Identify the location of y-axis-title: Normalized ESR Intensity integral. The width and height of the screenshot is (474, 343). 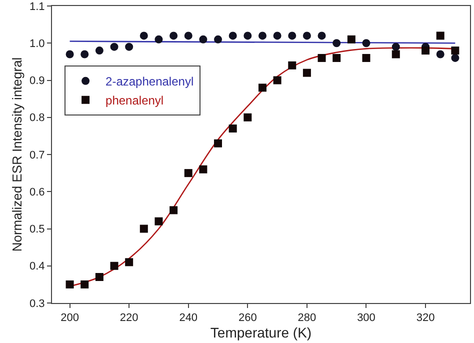
(16, 154).